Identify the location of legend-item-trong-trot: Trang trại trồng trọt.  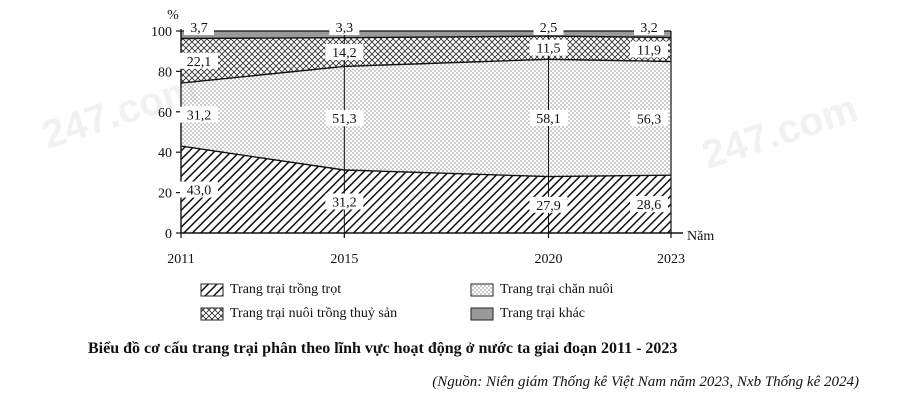
(270, 290).